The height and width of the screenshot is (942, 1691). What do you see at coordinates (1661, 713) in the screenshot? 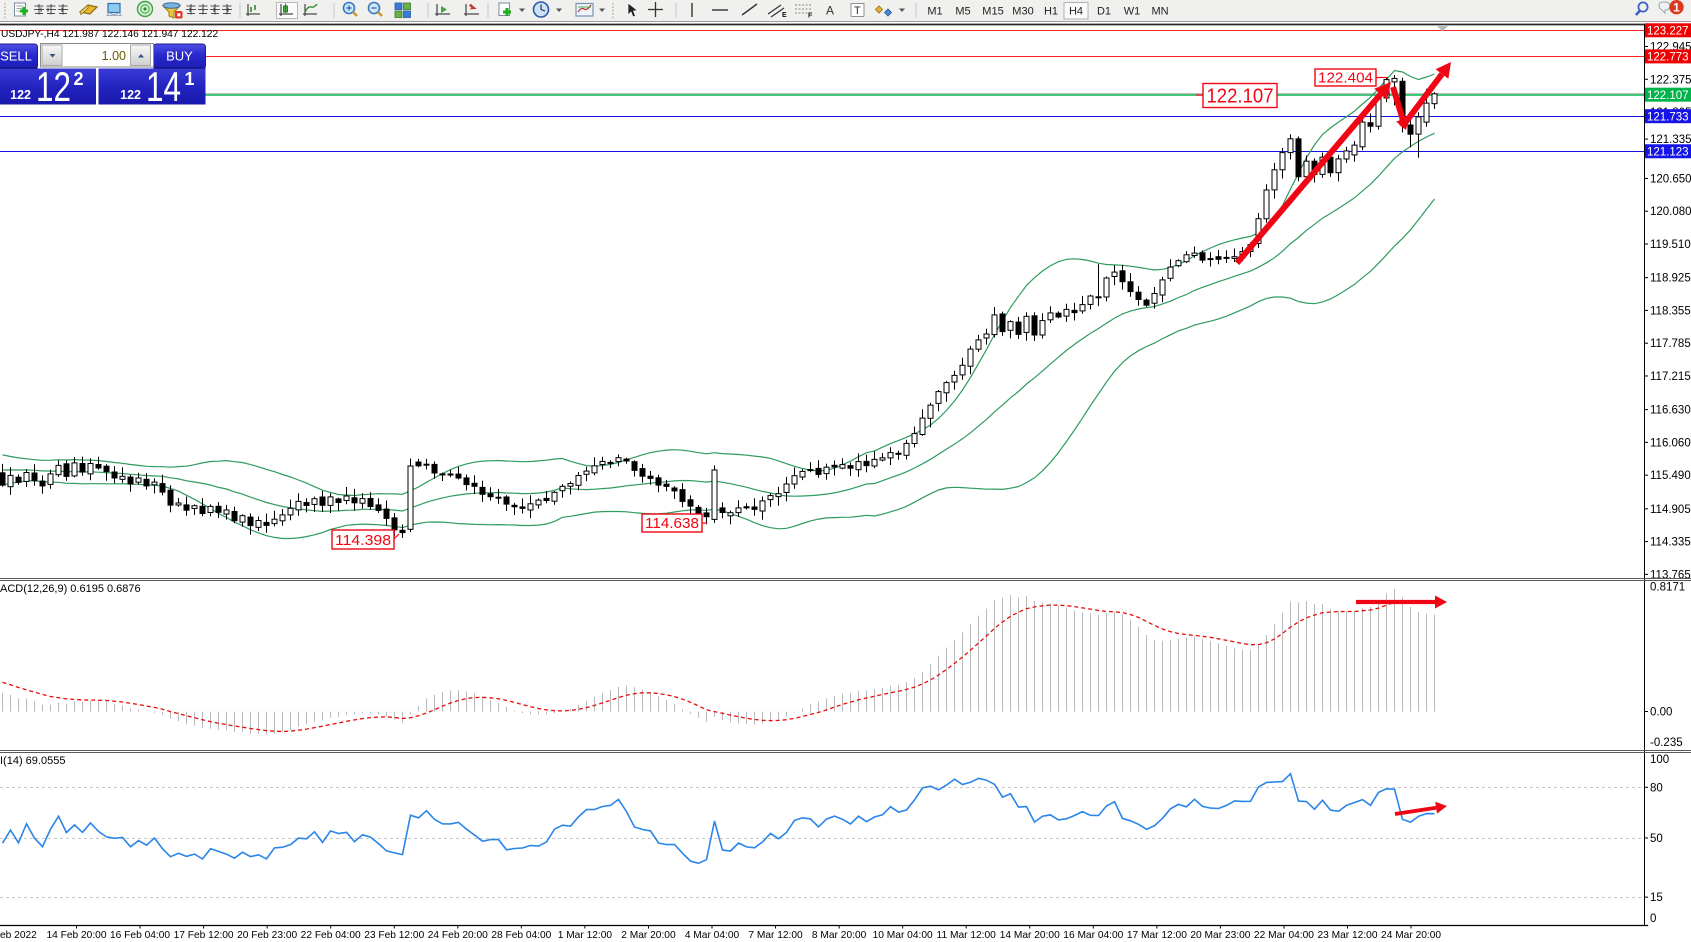
I see `svg-text: 0.00` at bounding box center [1661, 713].